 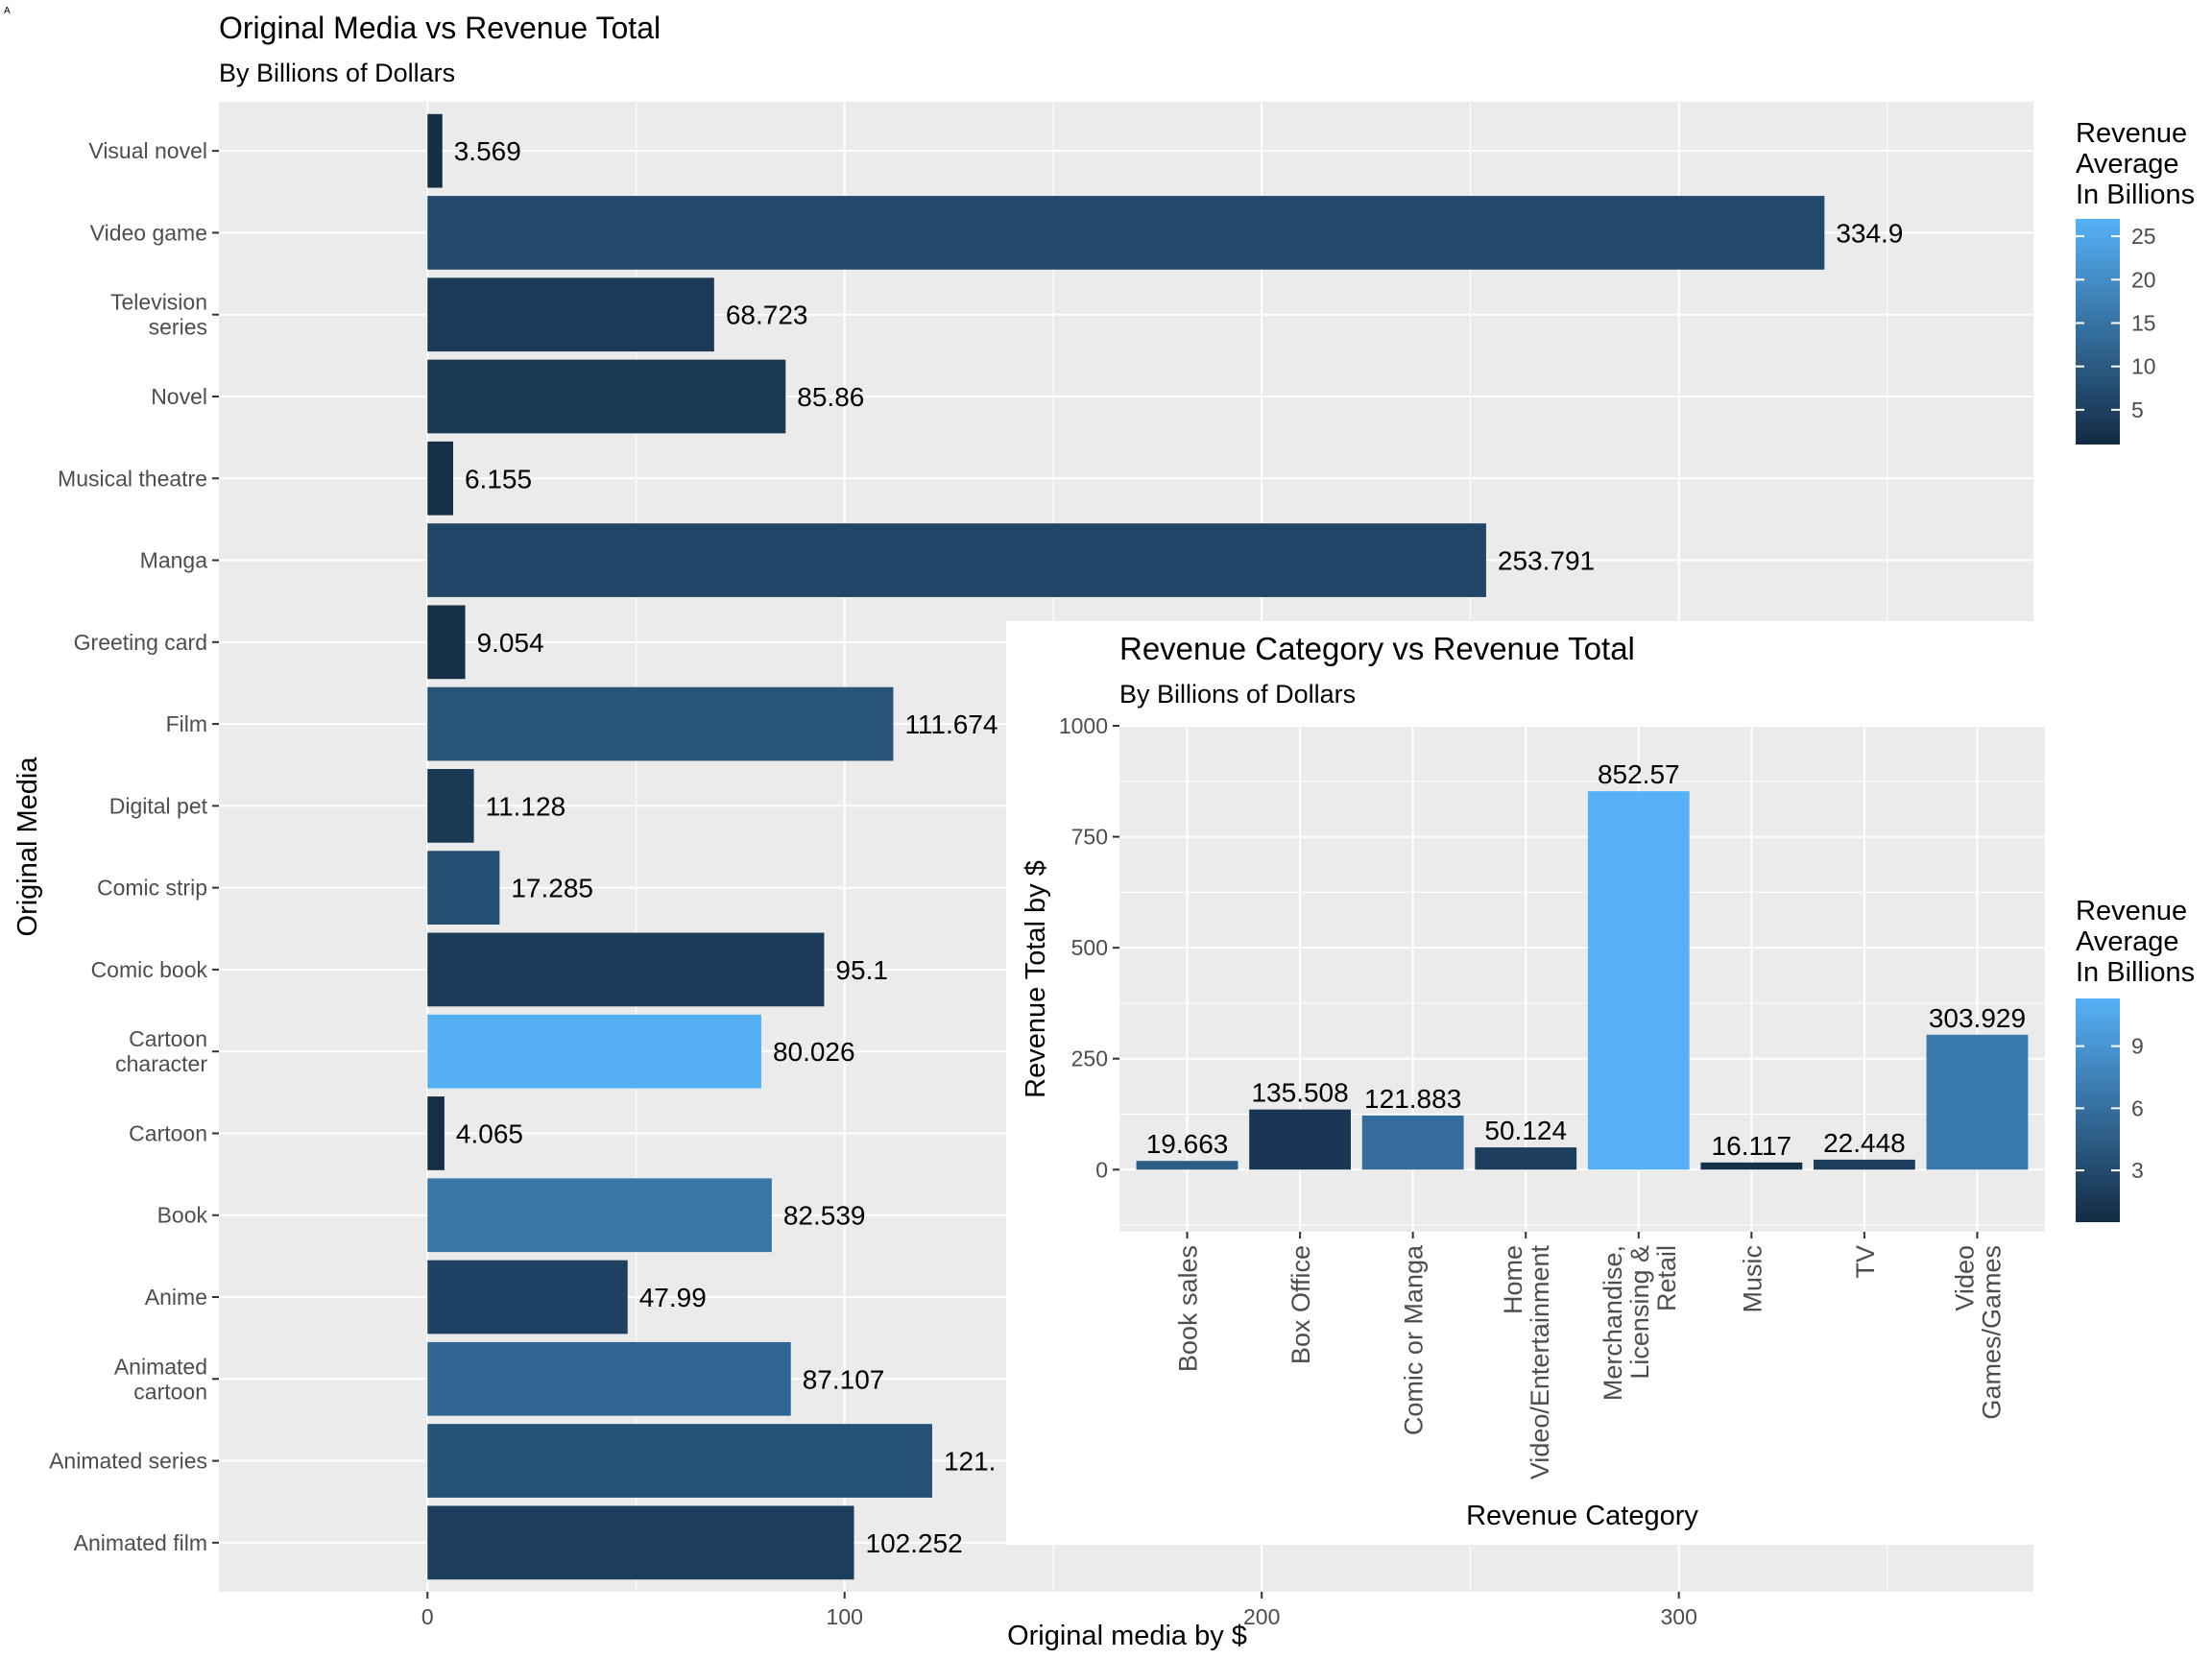 I want to click on x-tick-label: 300, so click(x=1679, y=1616).